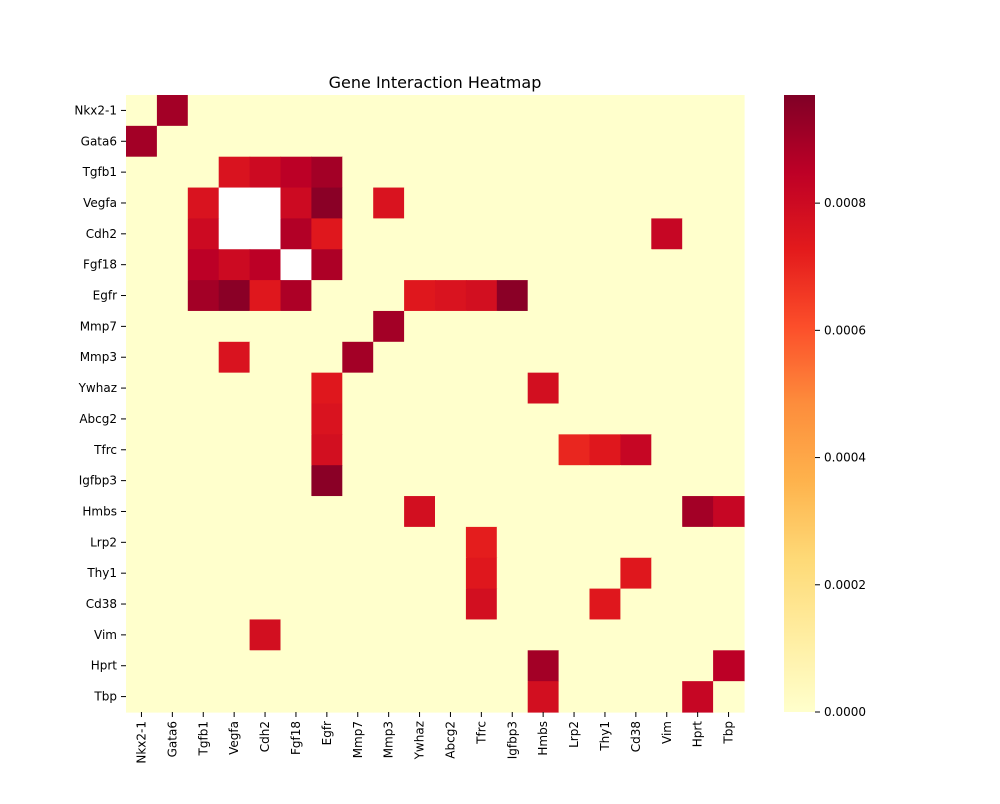  What do you see at coordinates (101, 234) in the screenshot?
I see `y-tick-label: Cdh2` at bounding box center [101, 234].